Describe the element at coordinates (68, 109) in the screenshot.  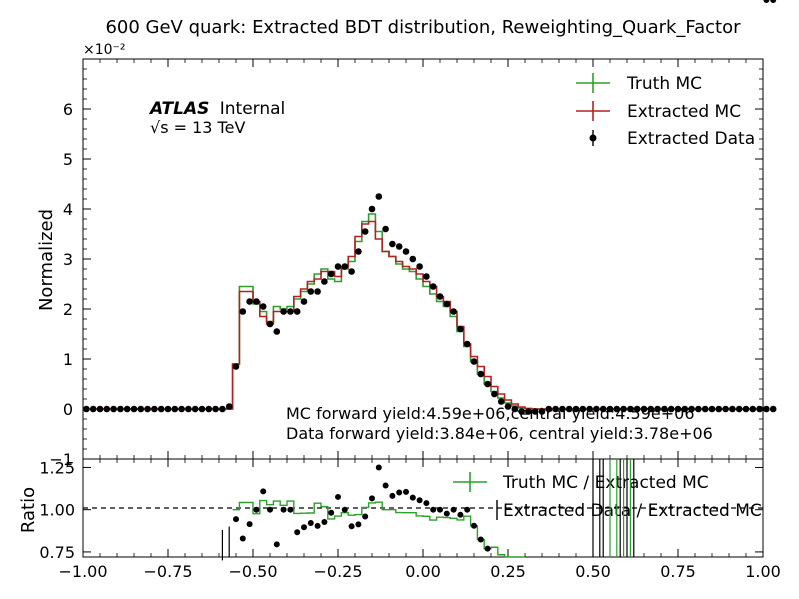
I see `y-tick-label: 6` at that location.